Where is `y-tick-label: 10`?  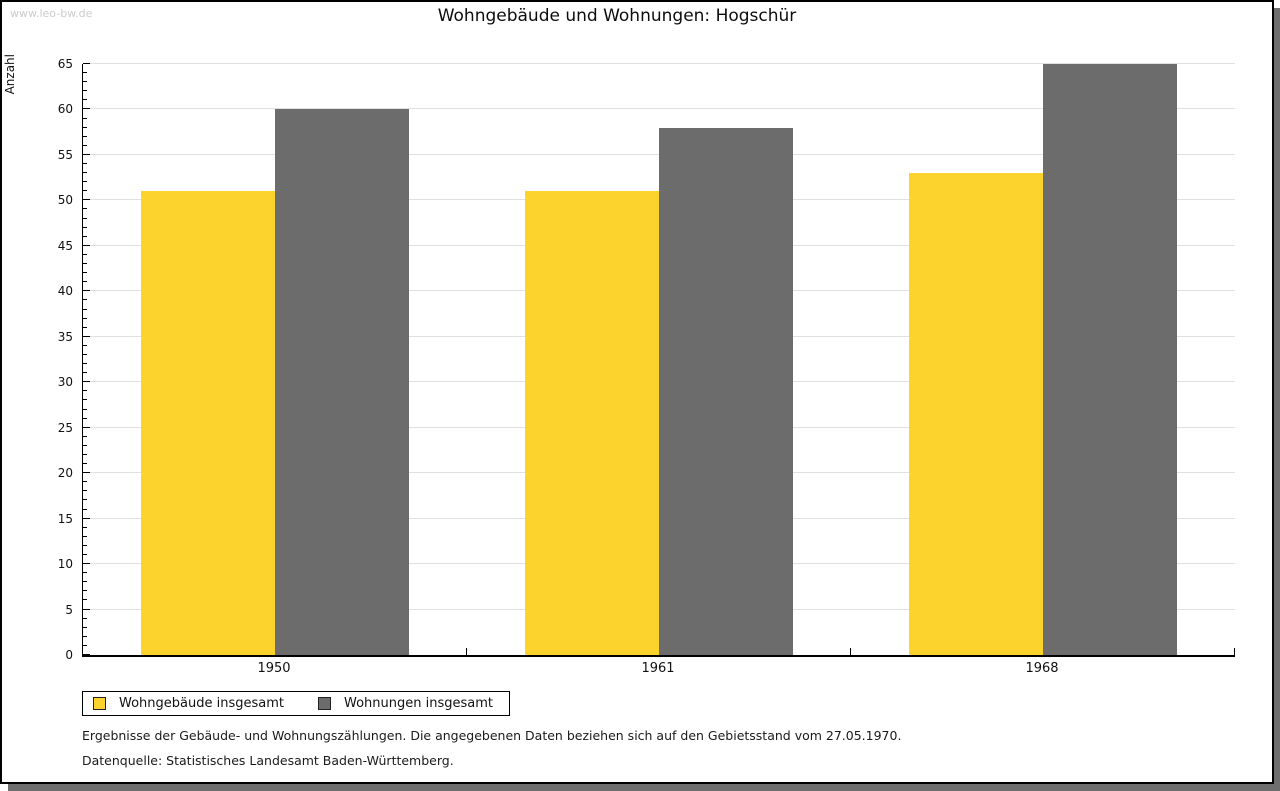
y-tick-label: 10 is located at coordinates (65, 564).